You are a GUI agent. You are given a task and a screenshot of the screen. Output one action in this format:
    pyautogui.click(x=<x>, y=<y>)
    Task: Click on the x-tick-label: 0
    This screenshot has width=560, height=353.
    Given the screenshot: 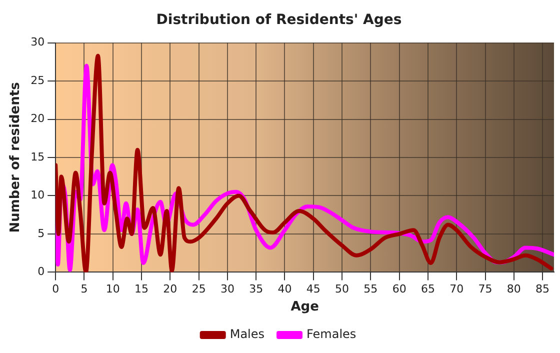 What is the action you would take?
    pyautogui.click(x=56, y=289)
    